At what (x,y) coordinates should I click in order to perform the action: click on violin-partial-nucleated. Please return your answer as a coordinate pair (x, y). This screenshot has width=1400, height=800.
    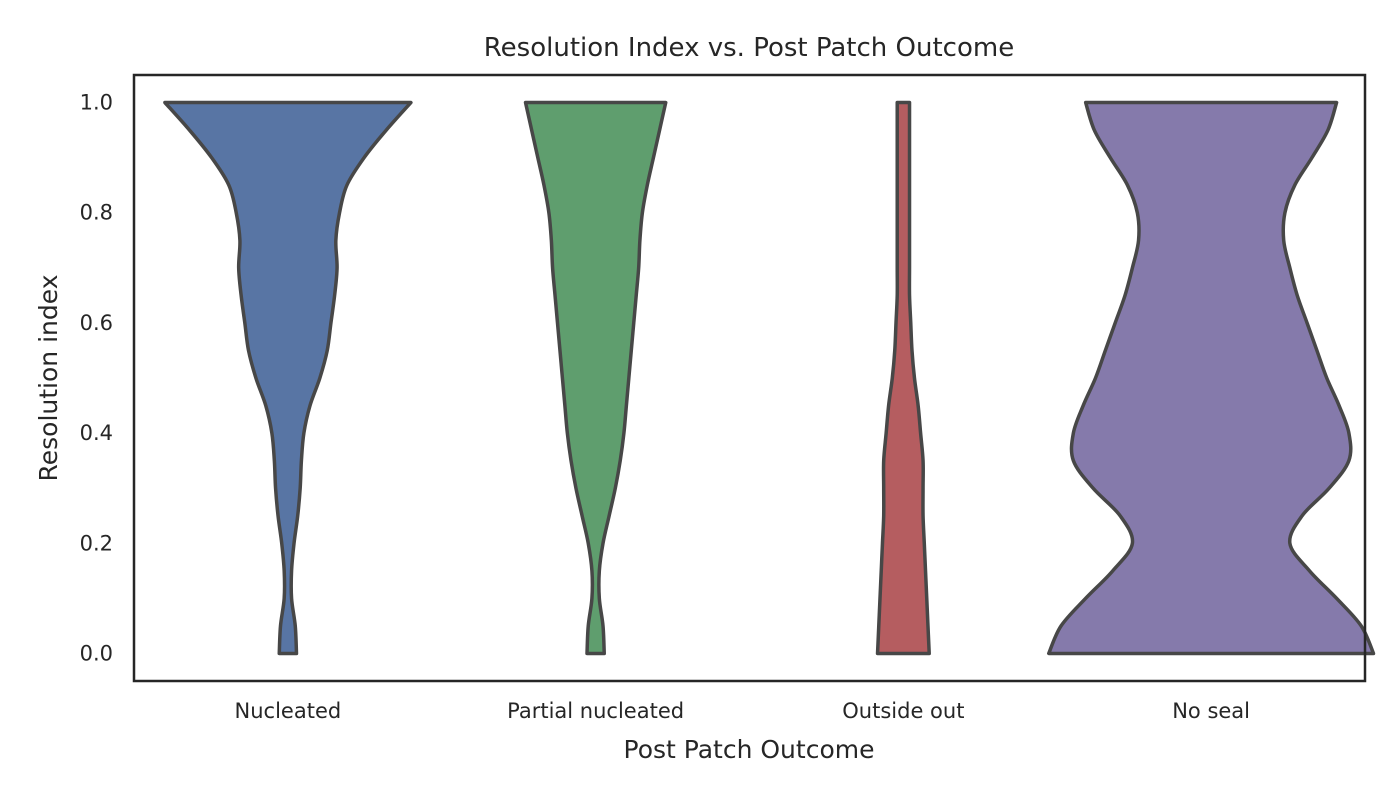
    Looking at the image, I should click on (595, 378).